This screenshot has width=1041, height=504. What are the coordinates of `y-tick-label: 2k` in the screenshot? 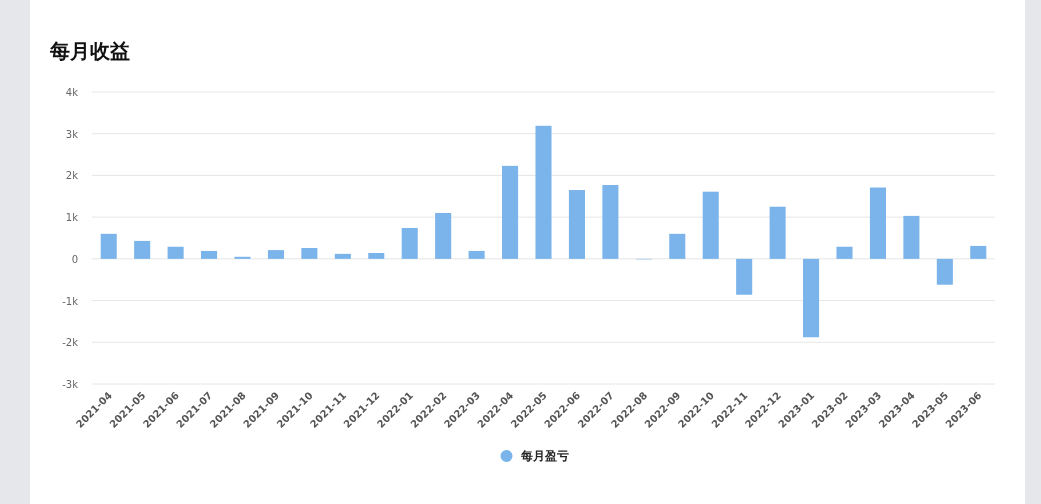 It's located at (72, 176).